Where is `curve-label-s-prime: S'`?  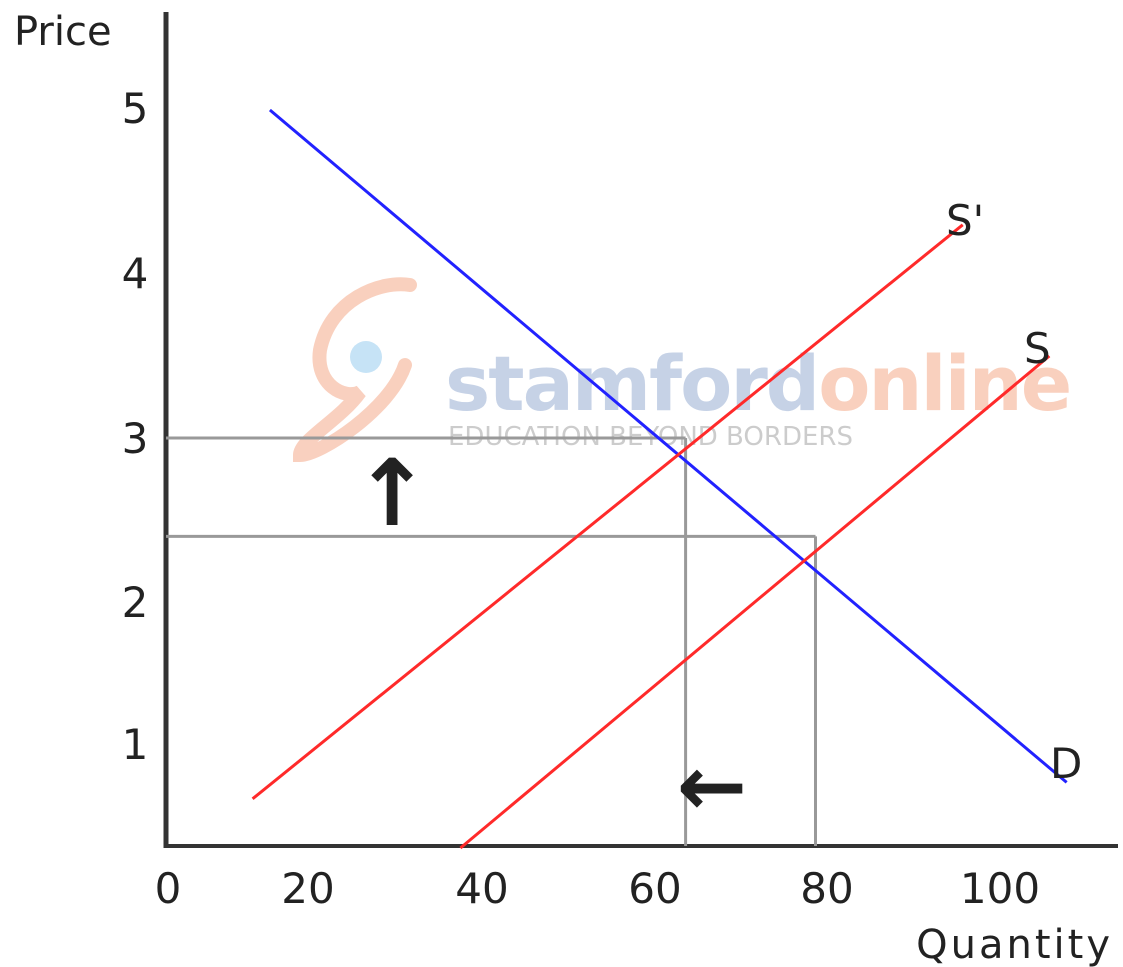 curve-label-s-prime: S' is located at coordinates (965, 220).